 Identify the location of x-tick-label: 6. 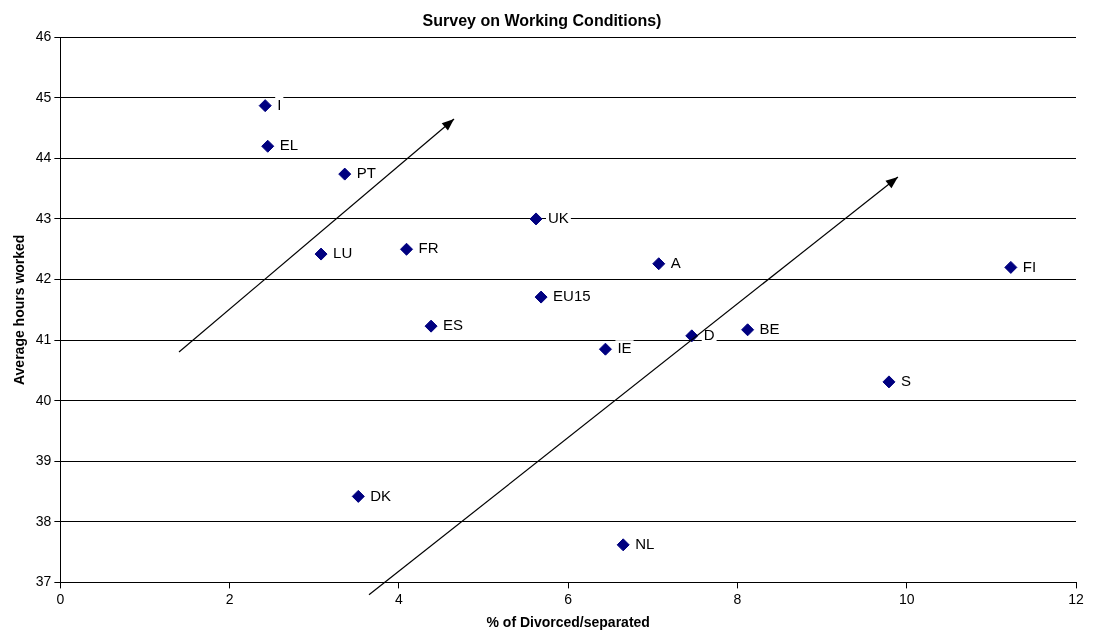
(568, 598).